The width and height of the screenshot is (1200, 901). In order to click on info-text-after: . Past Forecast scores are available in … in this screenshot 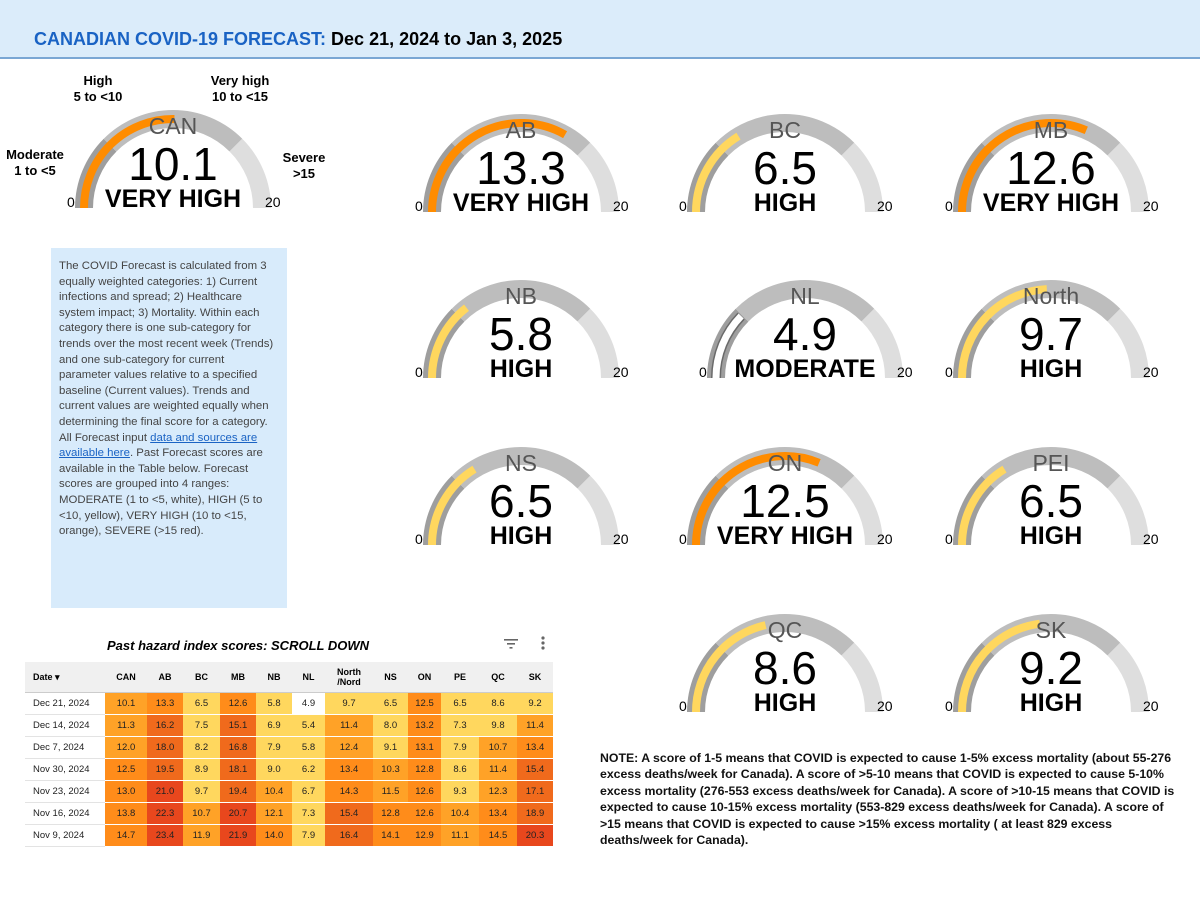, I will do `click(161, 492)`.